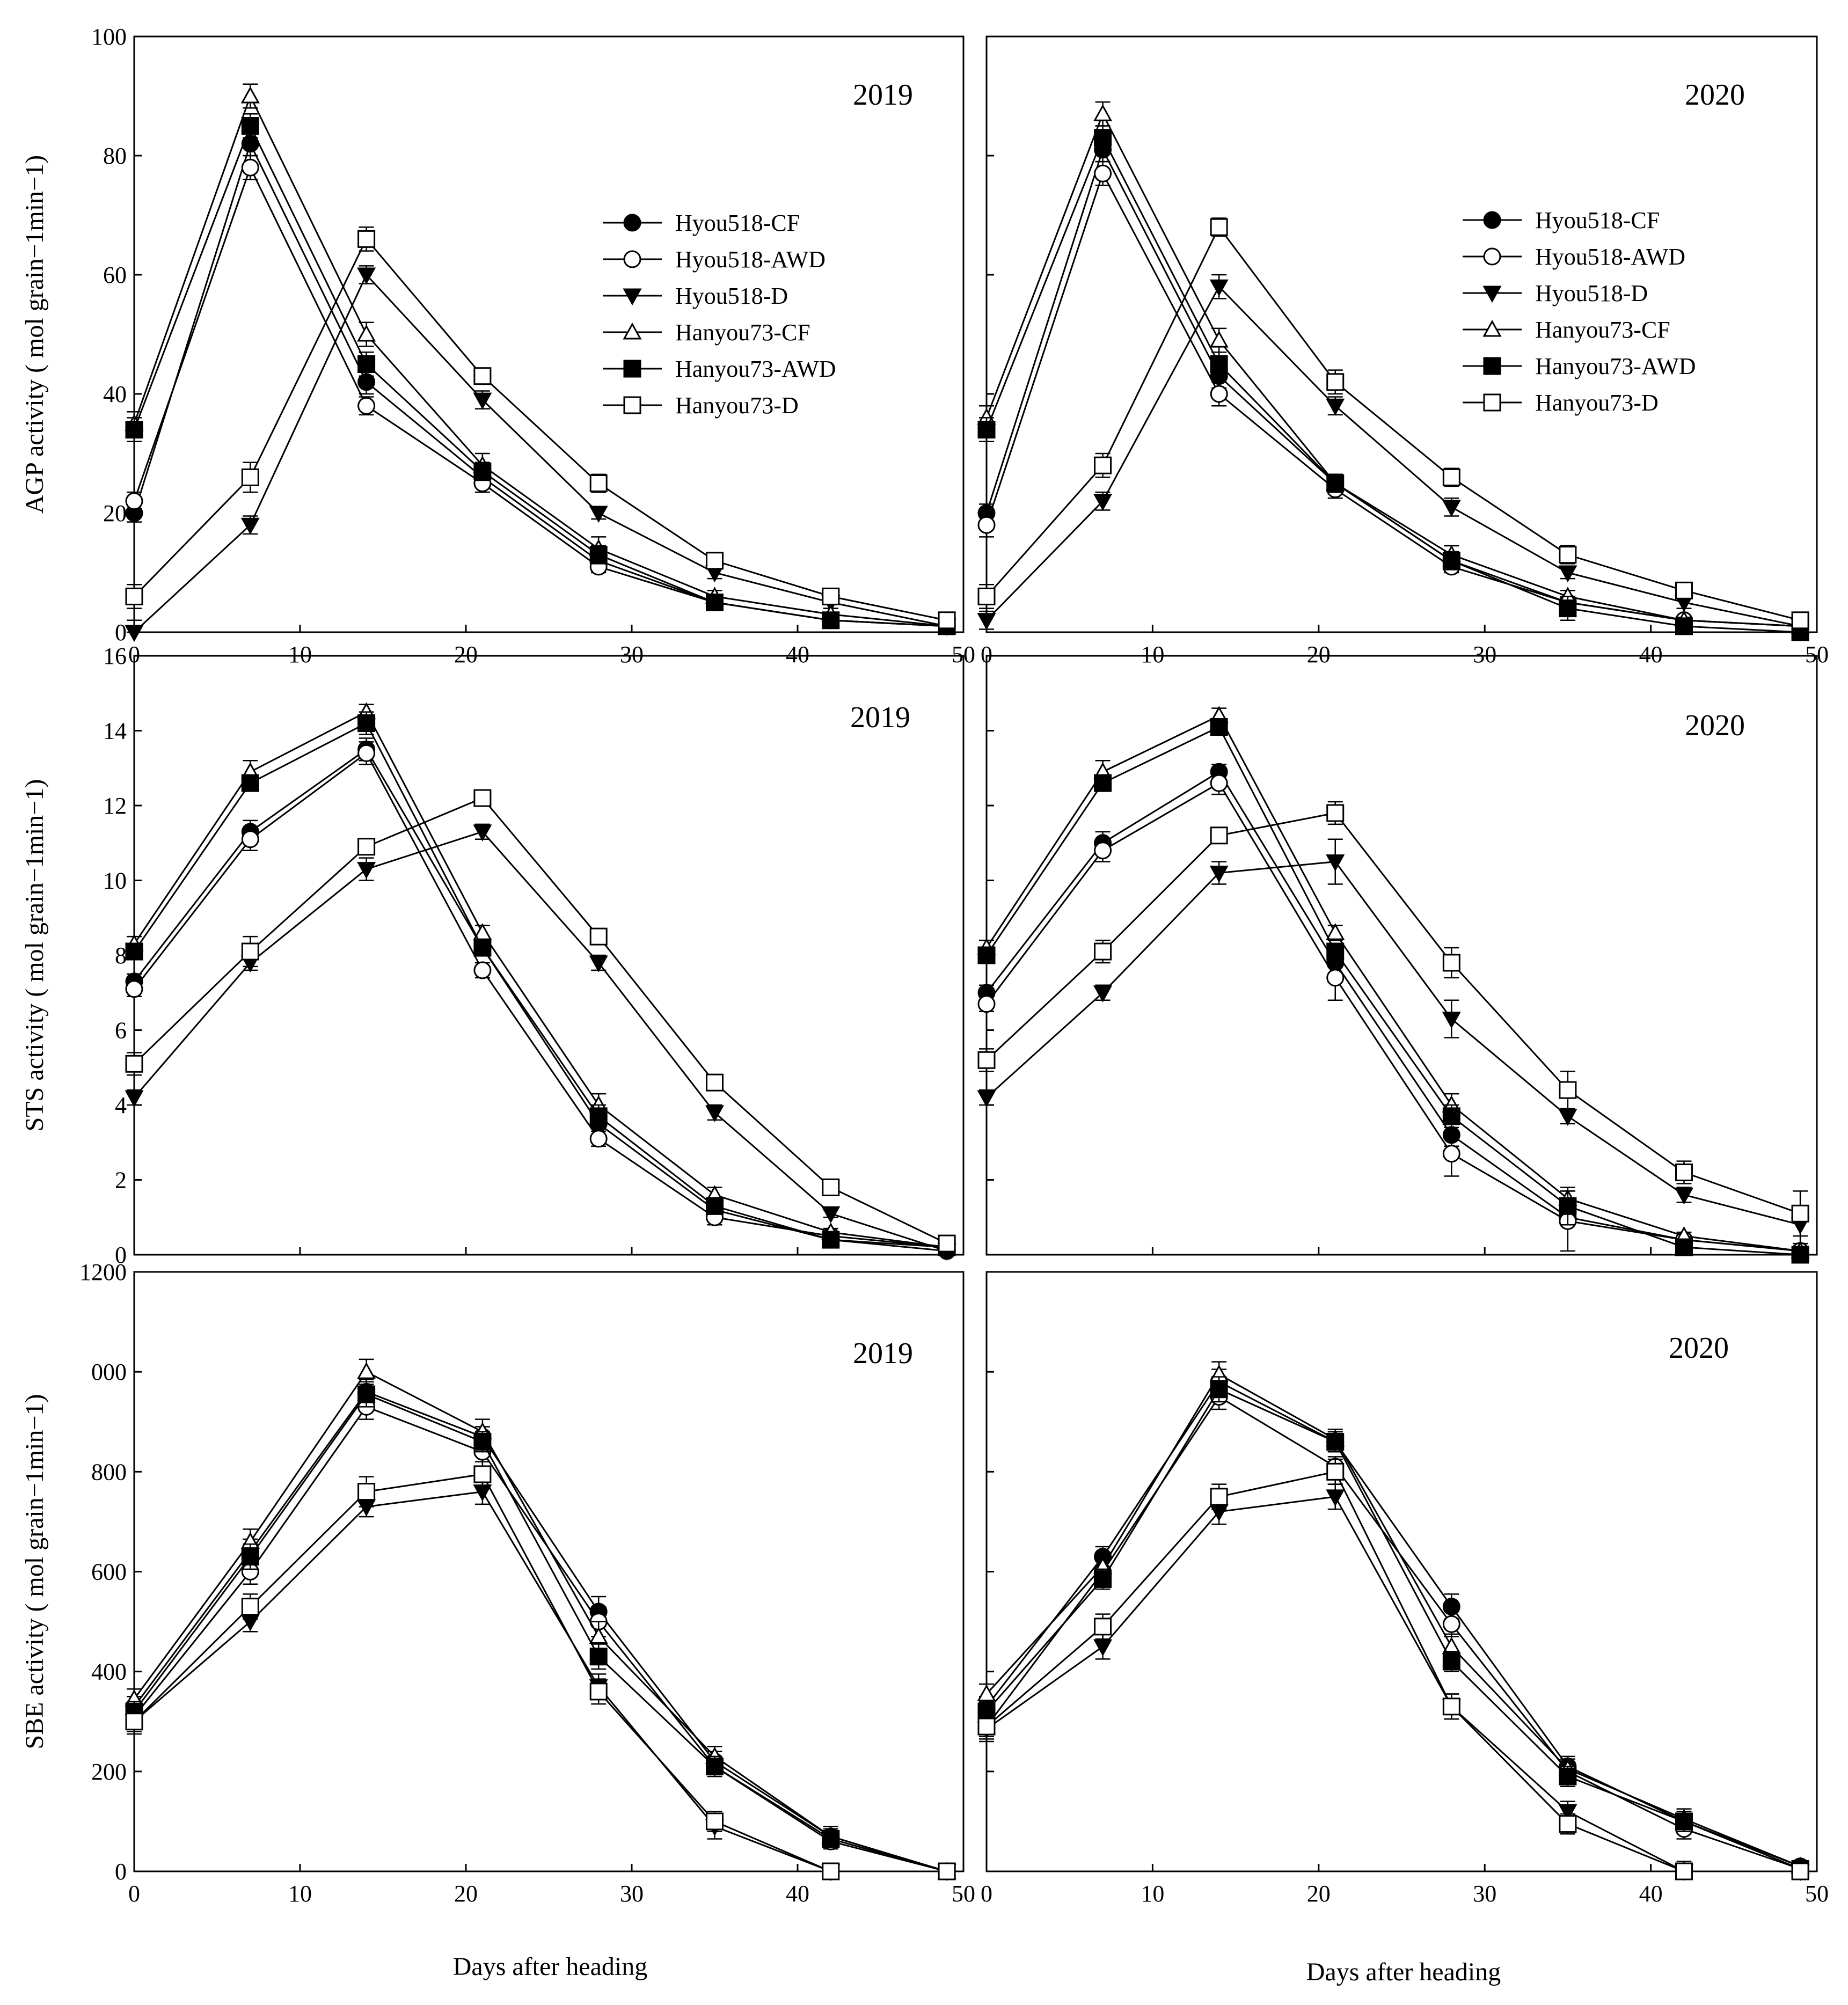  What do you see at coordinates (34, 1571) in the screenshot?
I see `y-axis-title: SBE activity ( mol grain−1min−1)` at bounding box center [34, 1571].